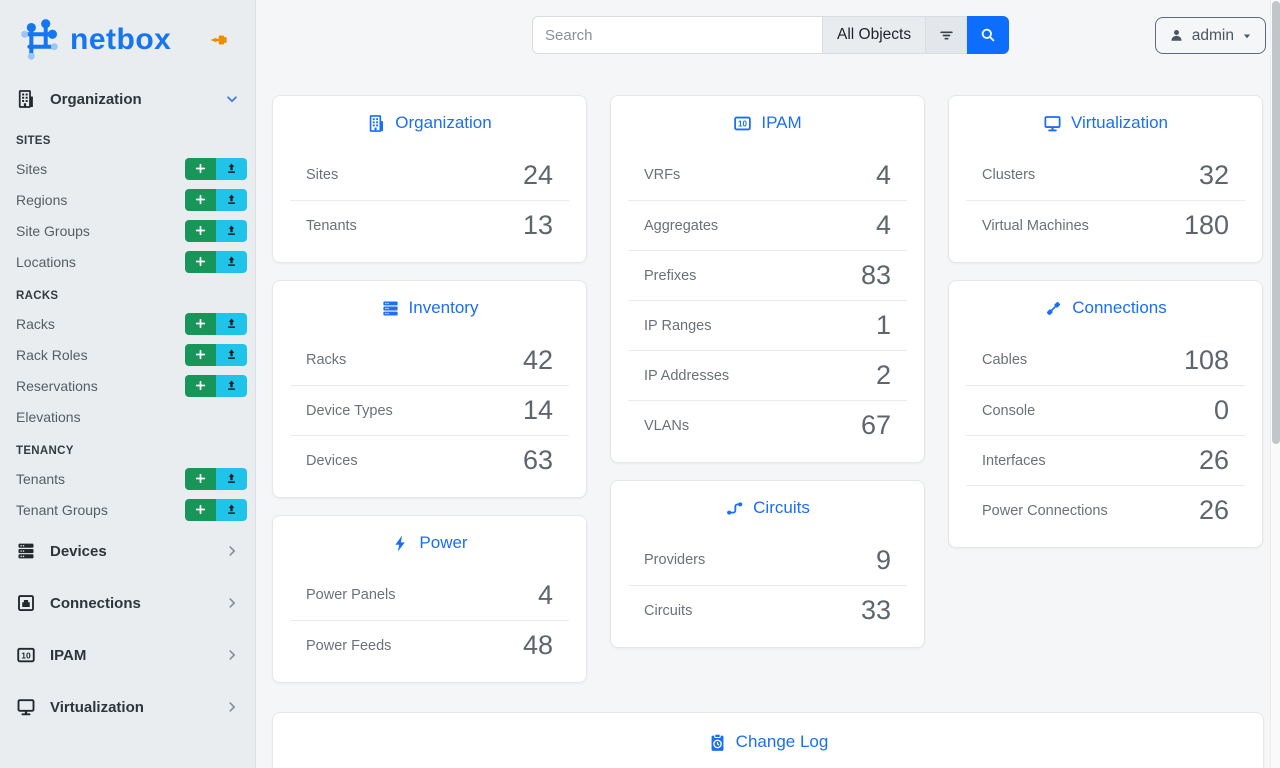  Describe the element at coordinates (127, 655) in the screenshot. I see `sidebar-group-ipam: 10 IPAM` at that location.